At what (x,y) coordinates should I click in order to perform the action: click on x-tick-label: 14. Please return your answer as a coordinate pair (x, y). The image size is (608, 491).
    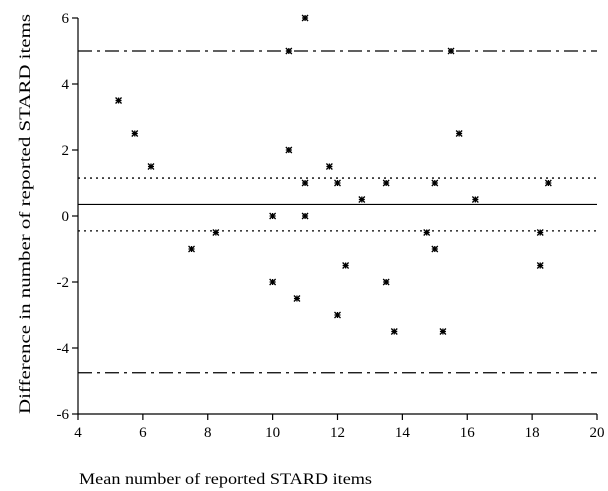
    Looking at the image, I should click on (403, 433).